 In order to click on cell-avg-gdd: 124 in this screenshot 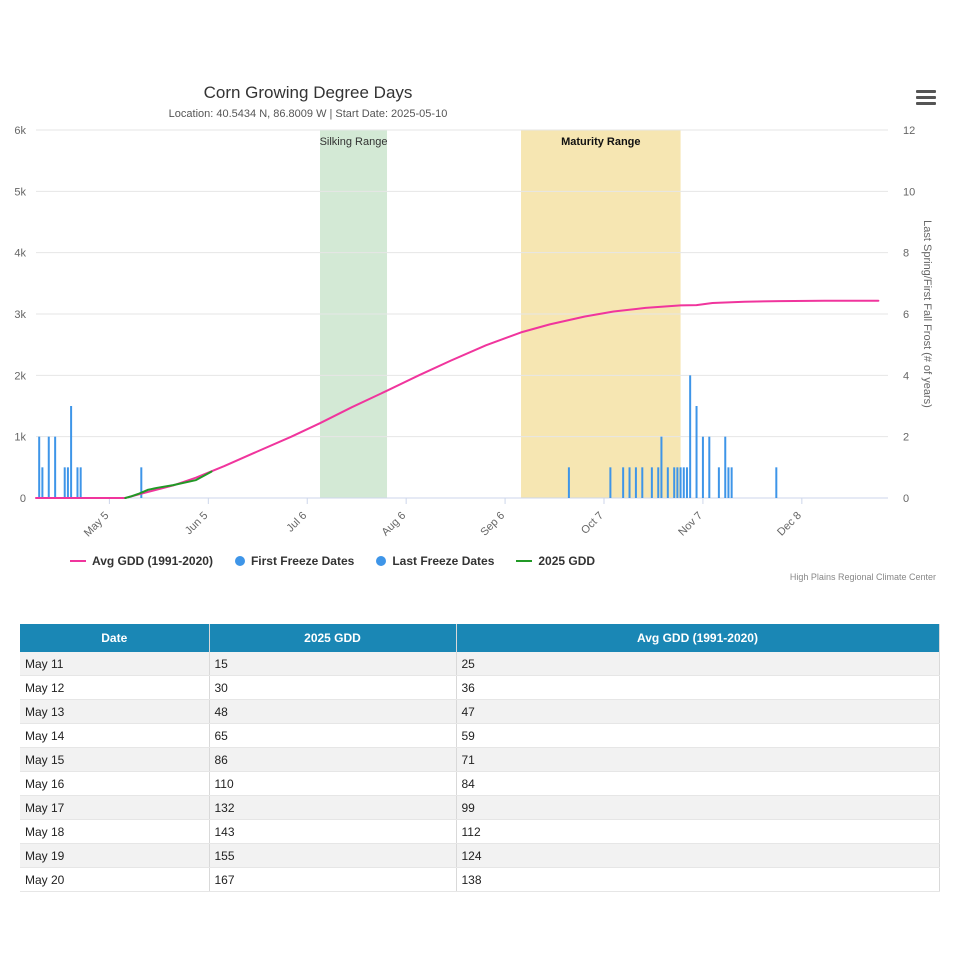, I will do `click(698, 855)`.